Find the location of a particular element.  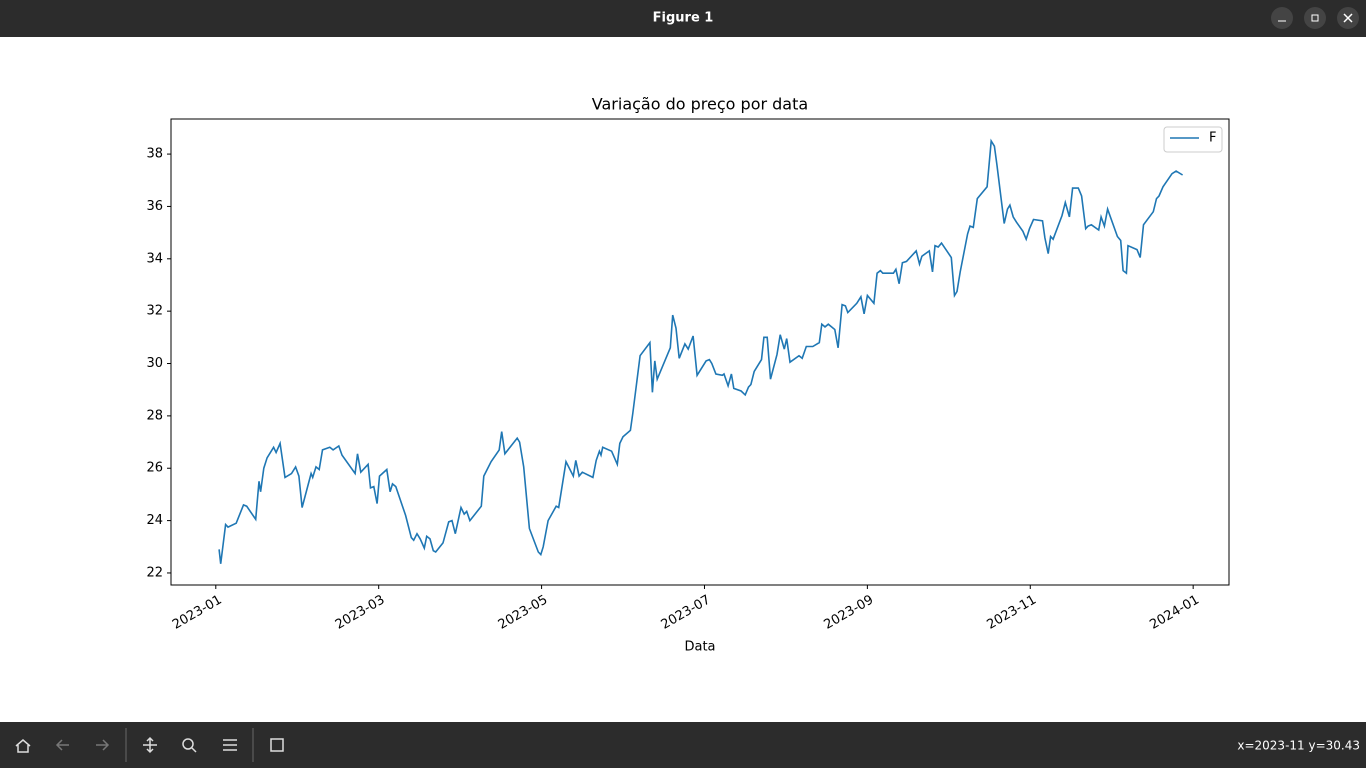

zoom-handle is located at coordinates (194, 750).